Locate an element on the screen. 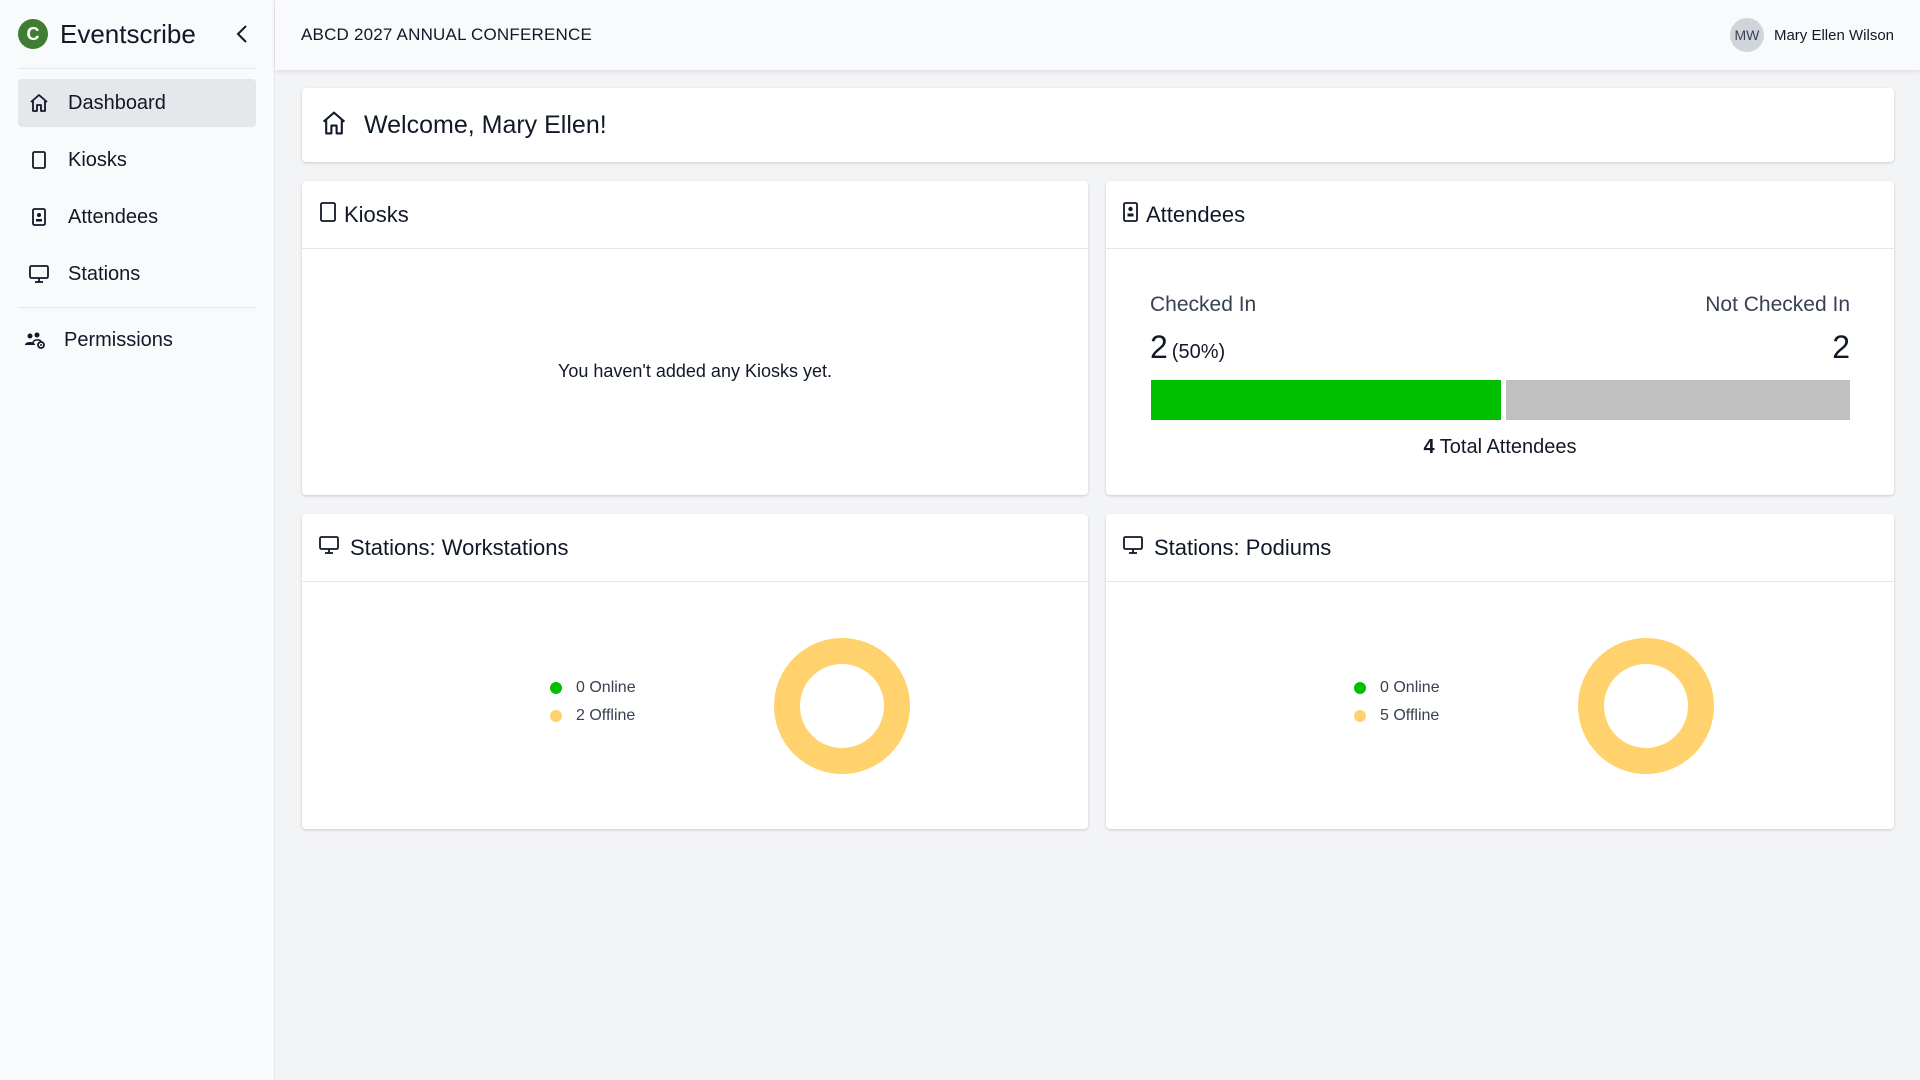 The image size is (1920, 1080). user-name: Mary Ellen Wilson is located at coordinates (1833, 35).